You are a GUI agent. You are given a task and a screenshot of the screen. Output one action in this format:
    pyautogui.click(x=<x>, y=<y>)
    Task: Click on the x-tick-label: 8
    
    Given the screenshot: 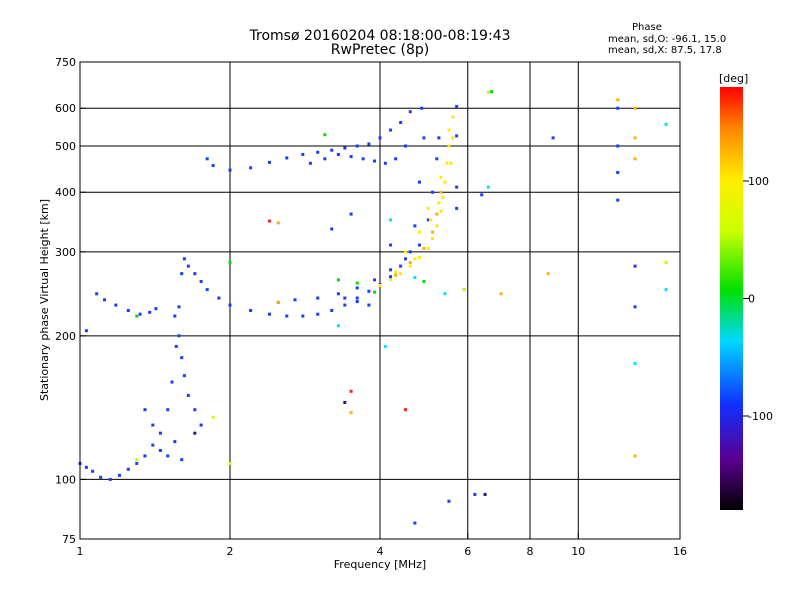 What is the action you would take?
    pyautogui.click(x=530, y=551)
    